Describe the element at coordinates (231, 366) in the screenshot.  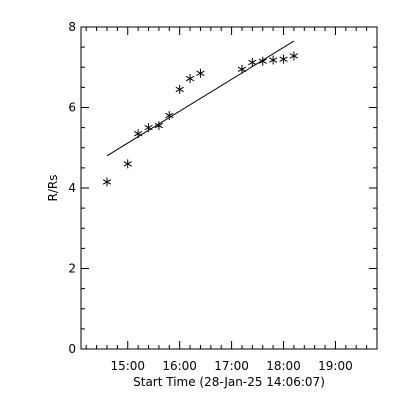
I see `x-tick-label: 17:00` at that location.